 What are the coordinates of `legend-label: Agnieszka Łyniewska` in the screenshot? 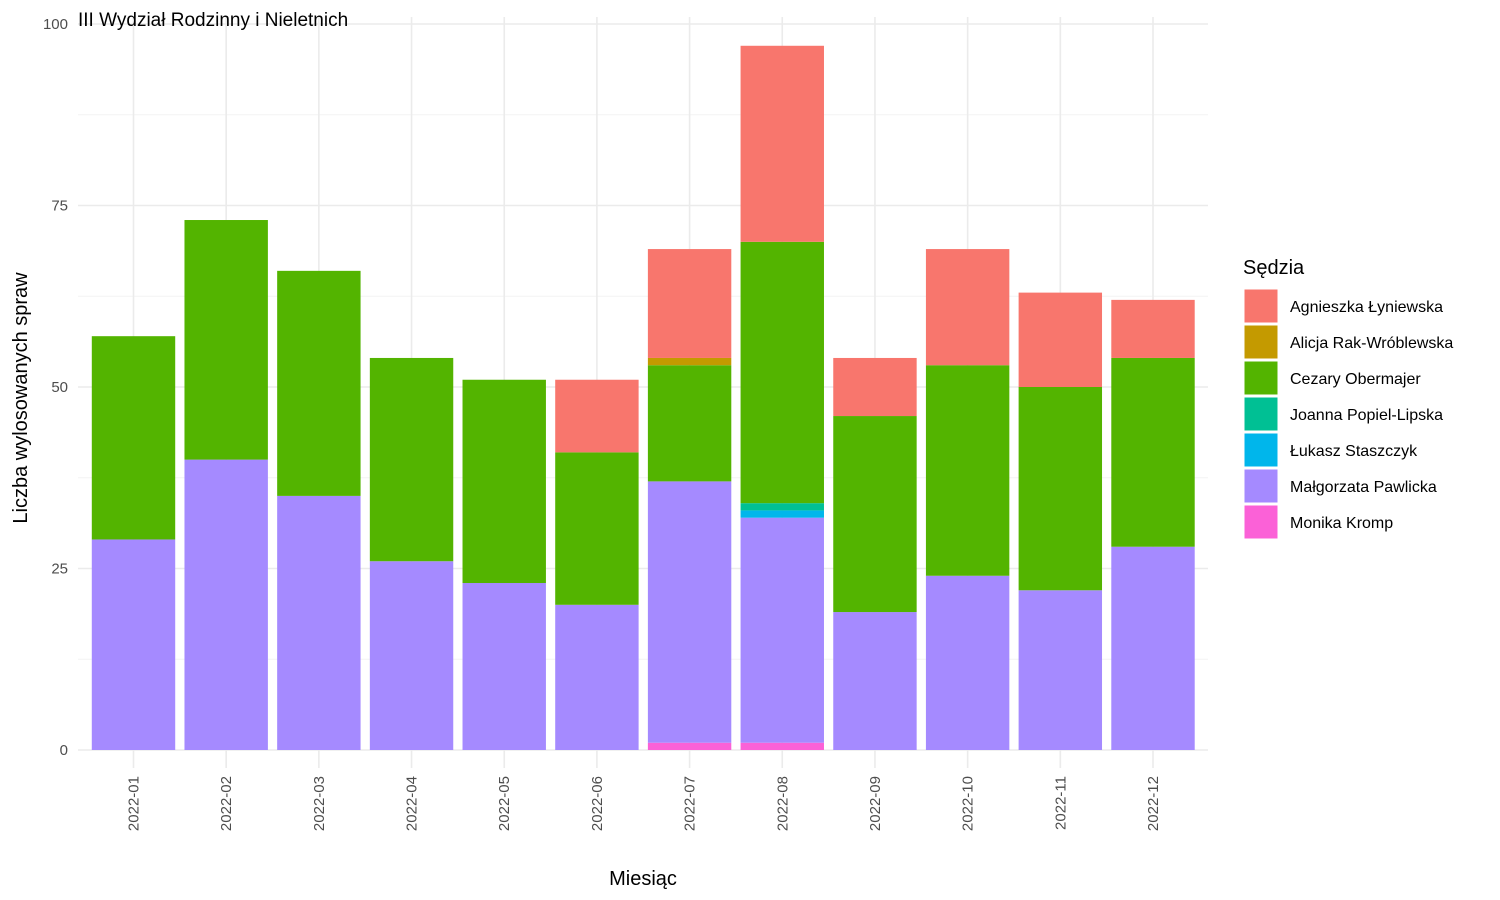 It's located at (1366, 307).